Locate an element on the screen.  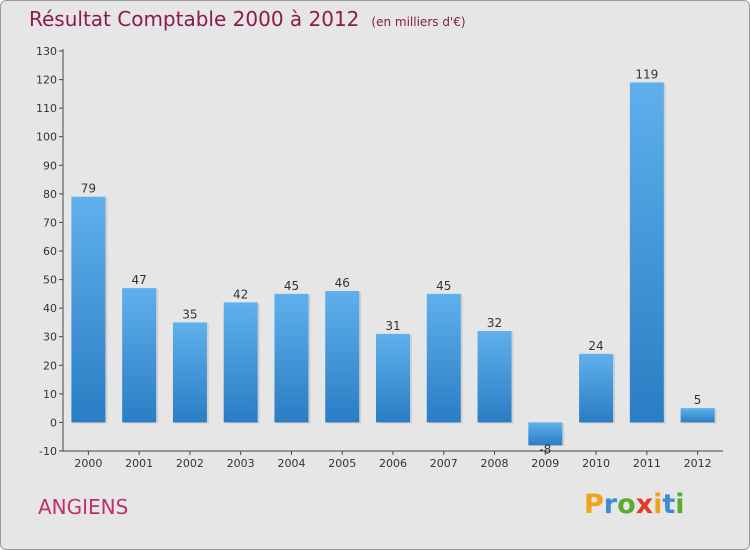
y-tick-label: 10 is located at coordinates (50, 394).